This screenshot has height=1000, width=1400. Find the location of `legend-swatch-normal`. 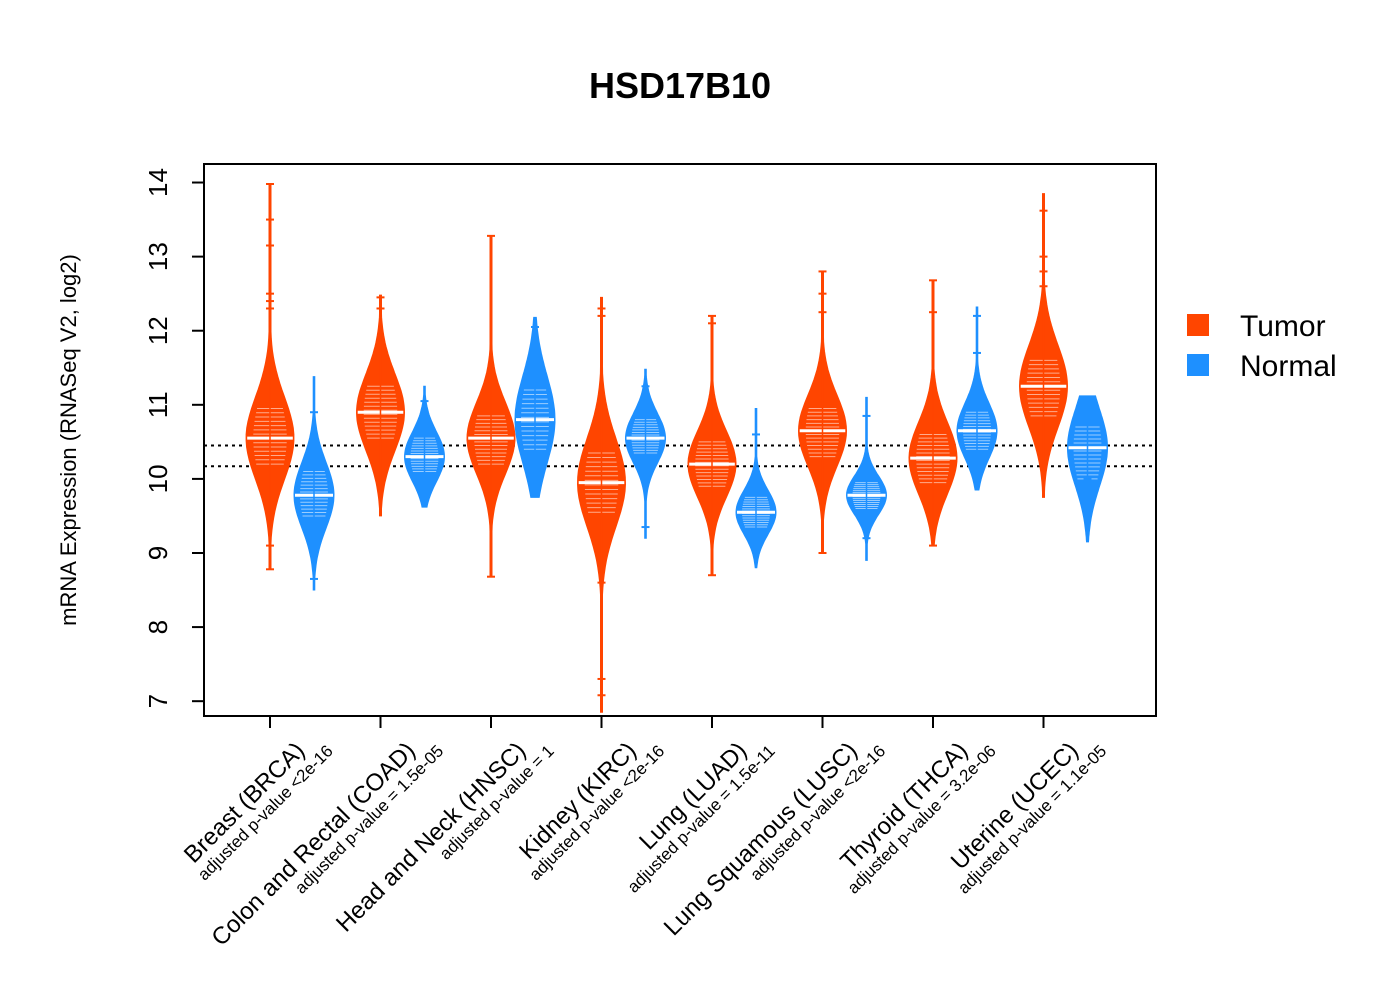

legend-swatch-normal is located at coordinates (1198, 365).